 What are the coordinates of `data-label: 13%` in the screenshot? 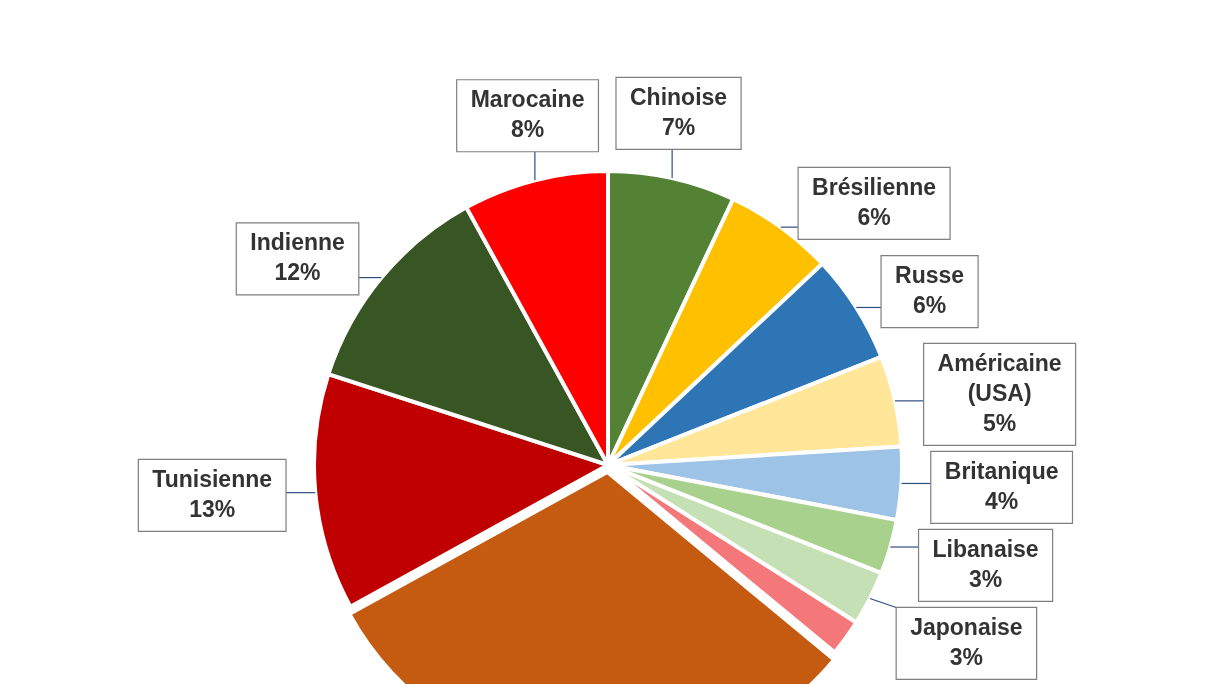 It's located at (212, 508).